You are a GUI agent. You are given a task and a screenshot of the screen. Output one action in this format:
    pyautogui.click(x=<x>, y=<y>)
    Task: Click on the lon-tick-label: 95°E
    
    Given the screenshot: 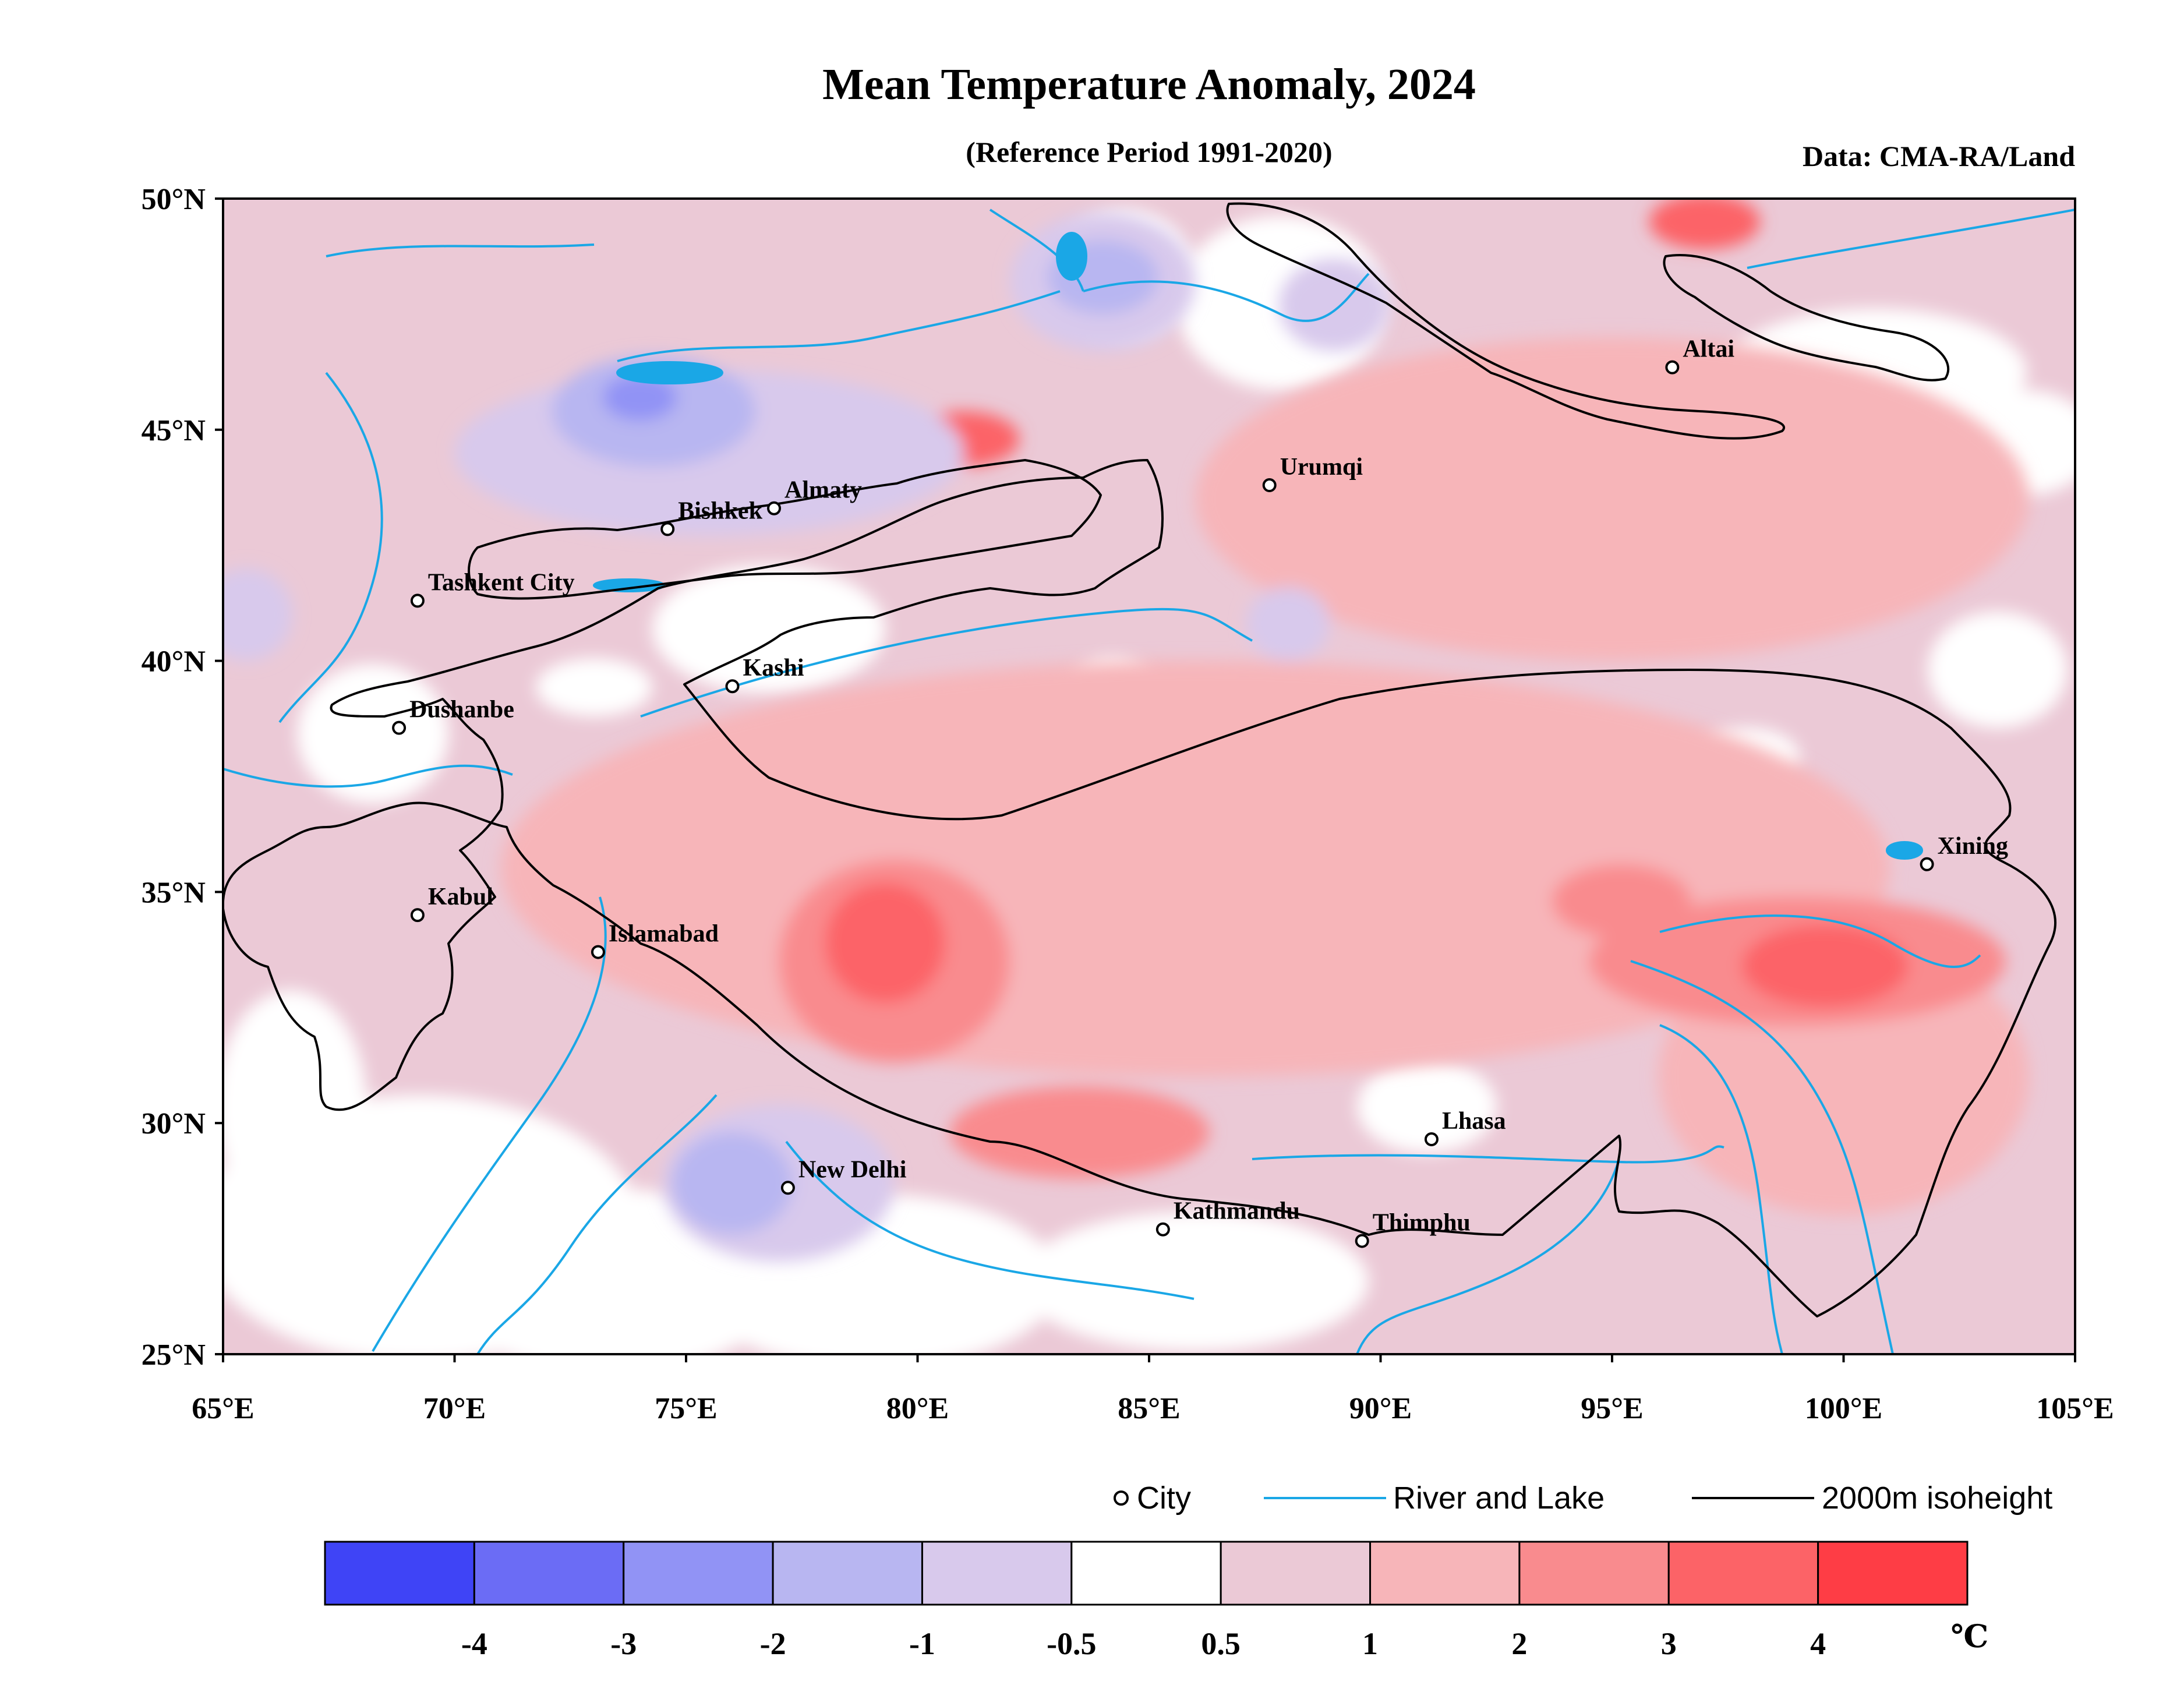 What is the action you would take?
    pyautogui.click(x=1612, y=1408)
    